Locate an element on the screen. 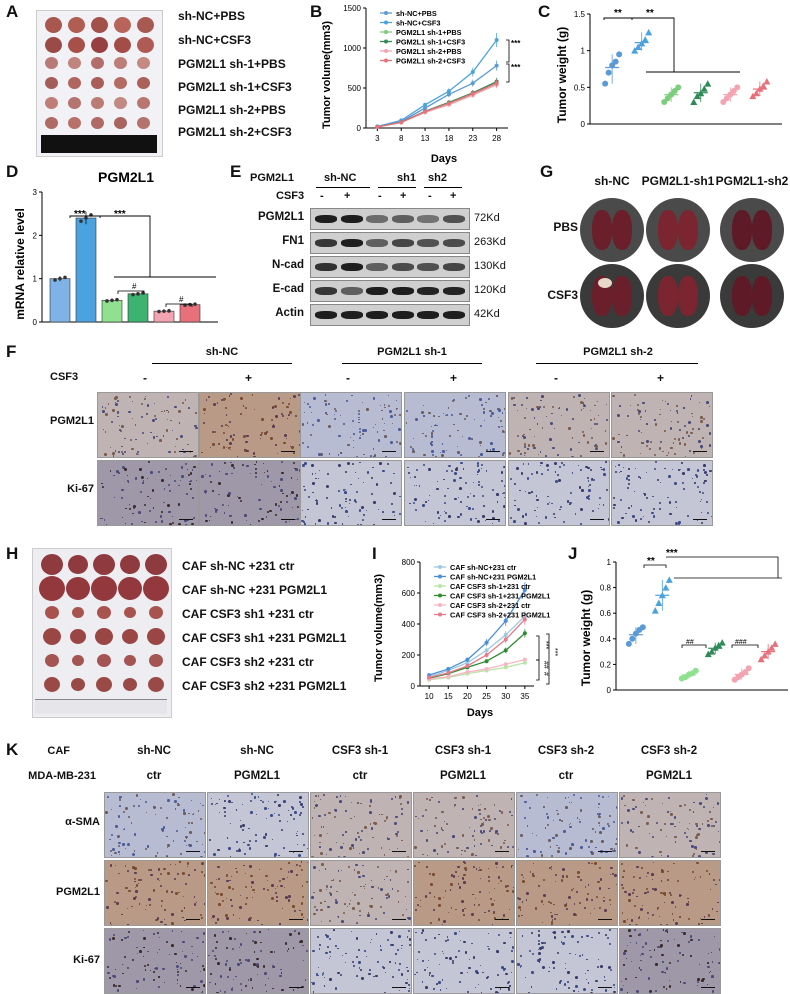  ihc-f-csf3-sign: - is located at coordinates (145, 378).